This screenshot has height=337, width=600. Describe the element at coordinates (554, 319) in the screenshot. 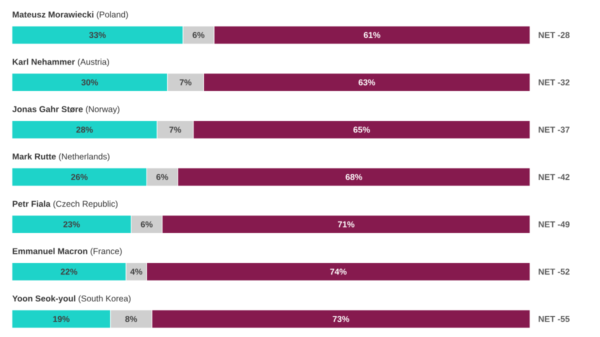

I see `text: NET -55` at that location.